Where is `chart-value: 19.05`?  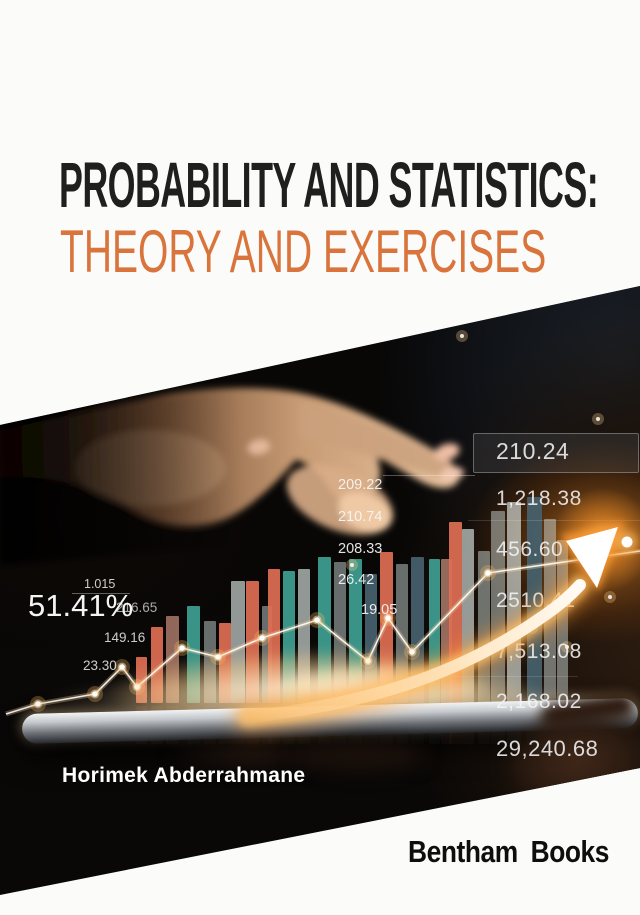 chart-value: 19.05 is located at coordinates (379, 610).